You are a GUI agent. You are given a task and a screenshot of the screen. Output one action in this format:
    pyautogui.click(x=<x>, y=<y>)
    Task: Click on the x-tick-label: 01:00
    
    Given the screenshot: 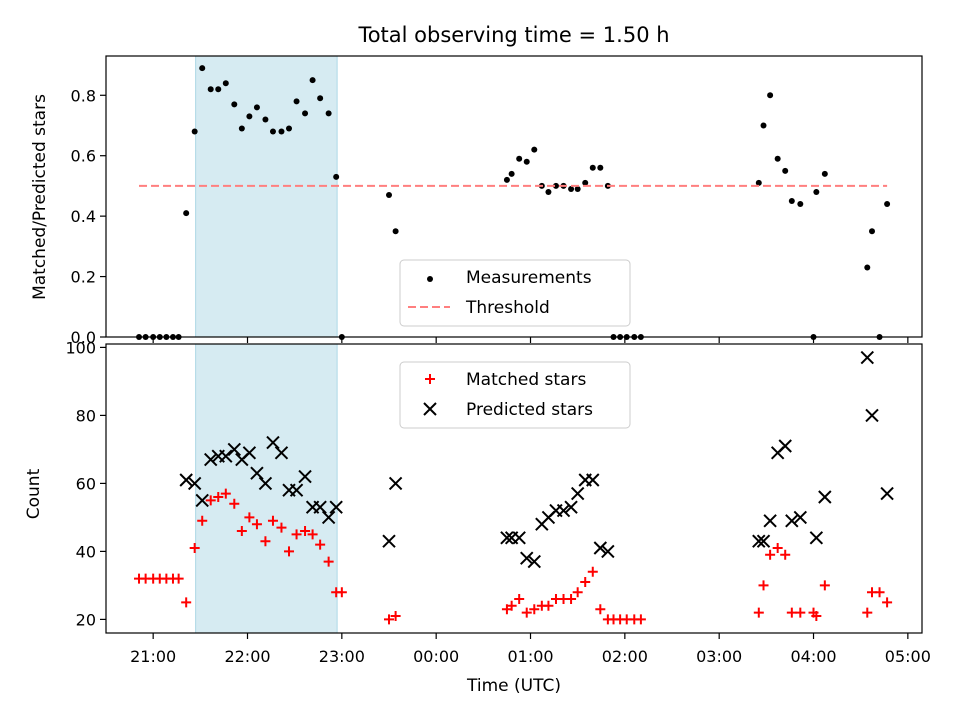 What is the action you would take?
    pyautogui.click(x=530, y=656)
    